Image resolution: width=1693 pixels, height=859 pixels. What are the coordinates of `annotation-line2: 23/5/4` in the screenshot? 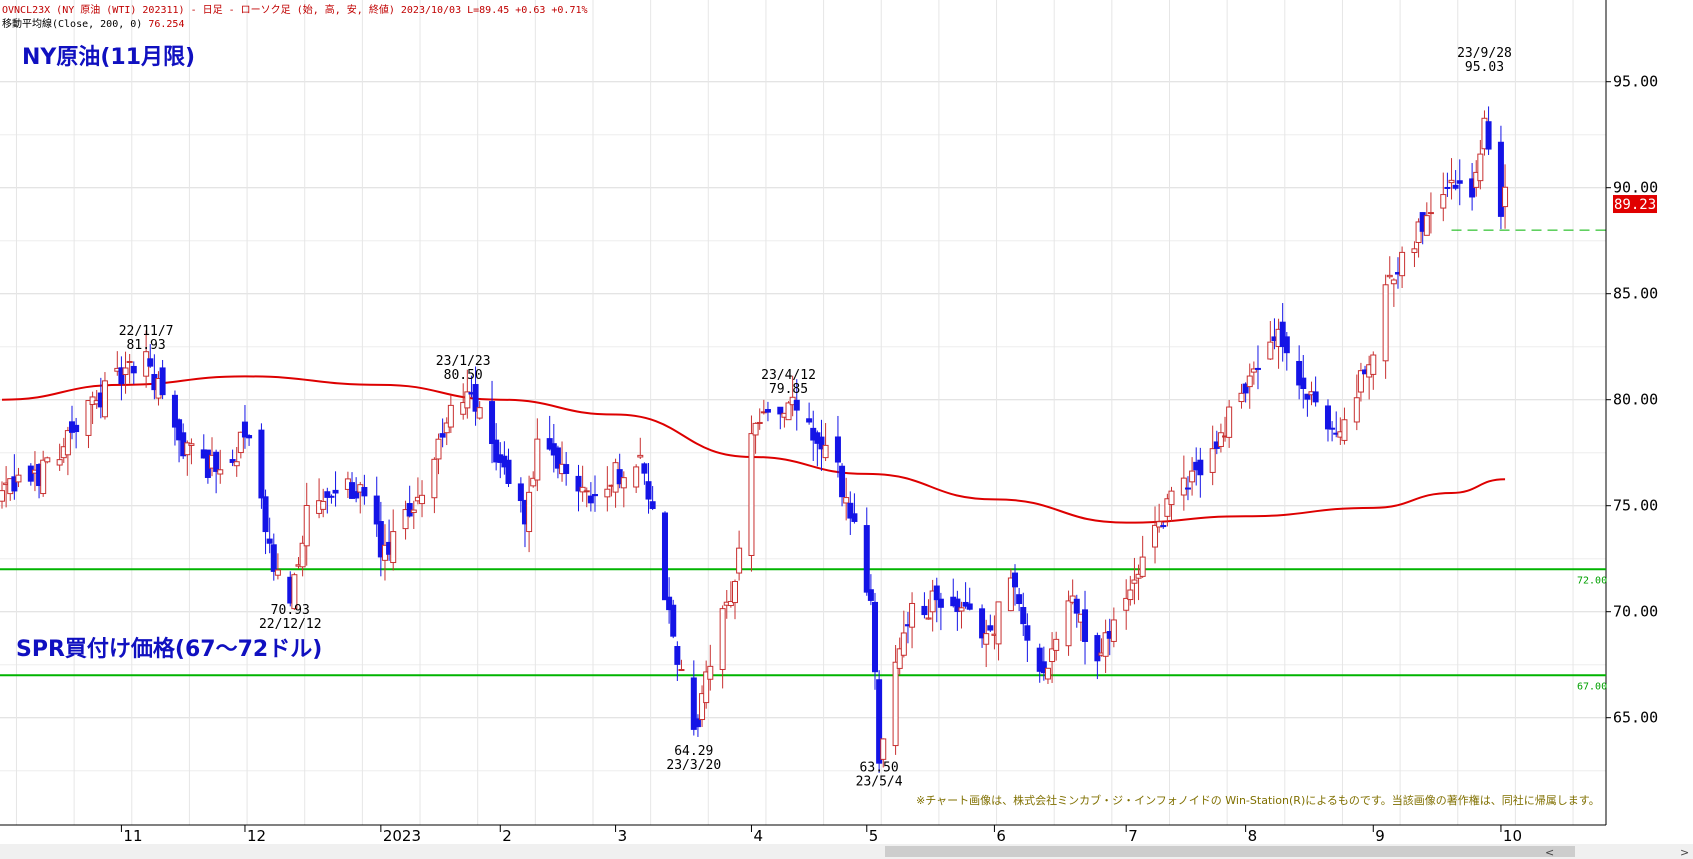 It's located at (879, 782).